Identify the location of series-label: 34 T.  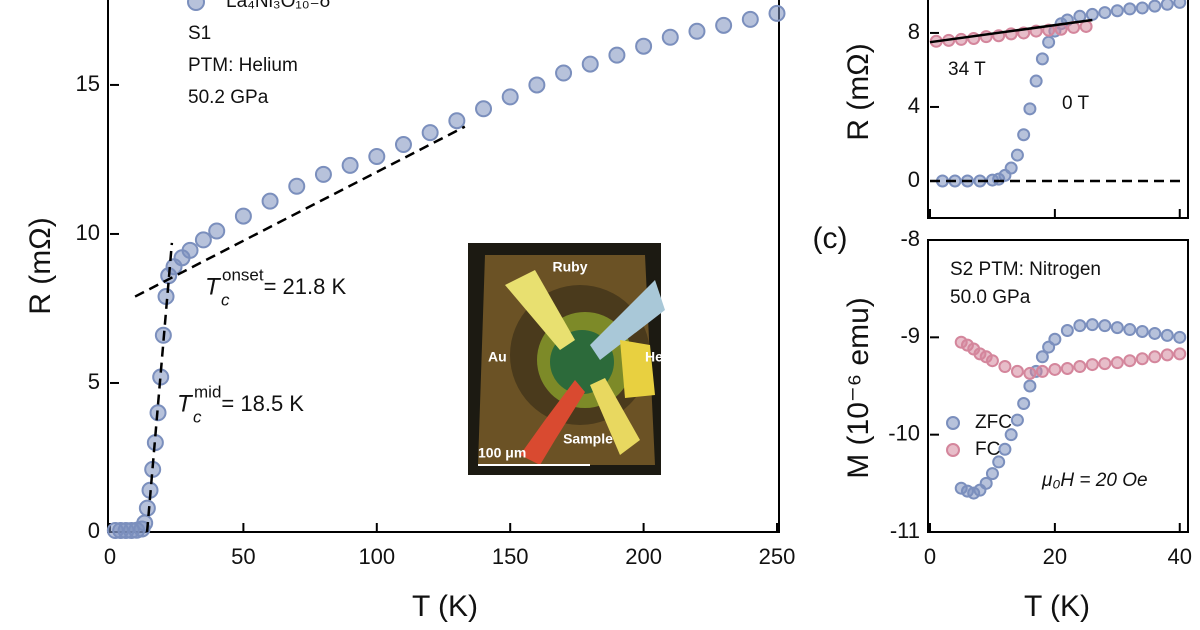
(967, 69).